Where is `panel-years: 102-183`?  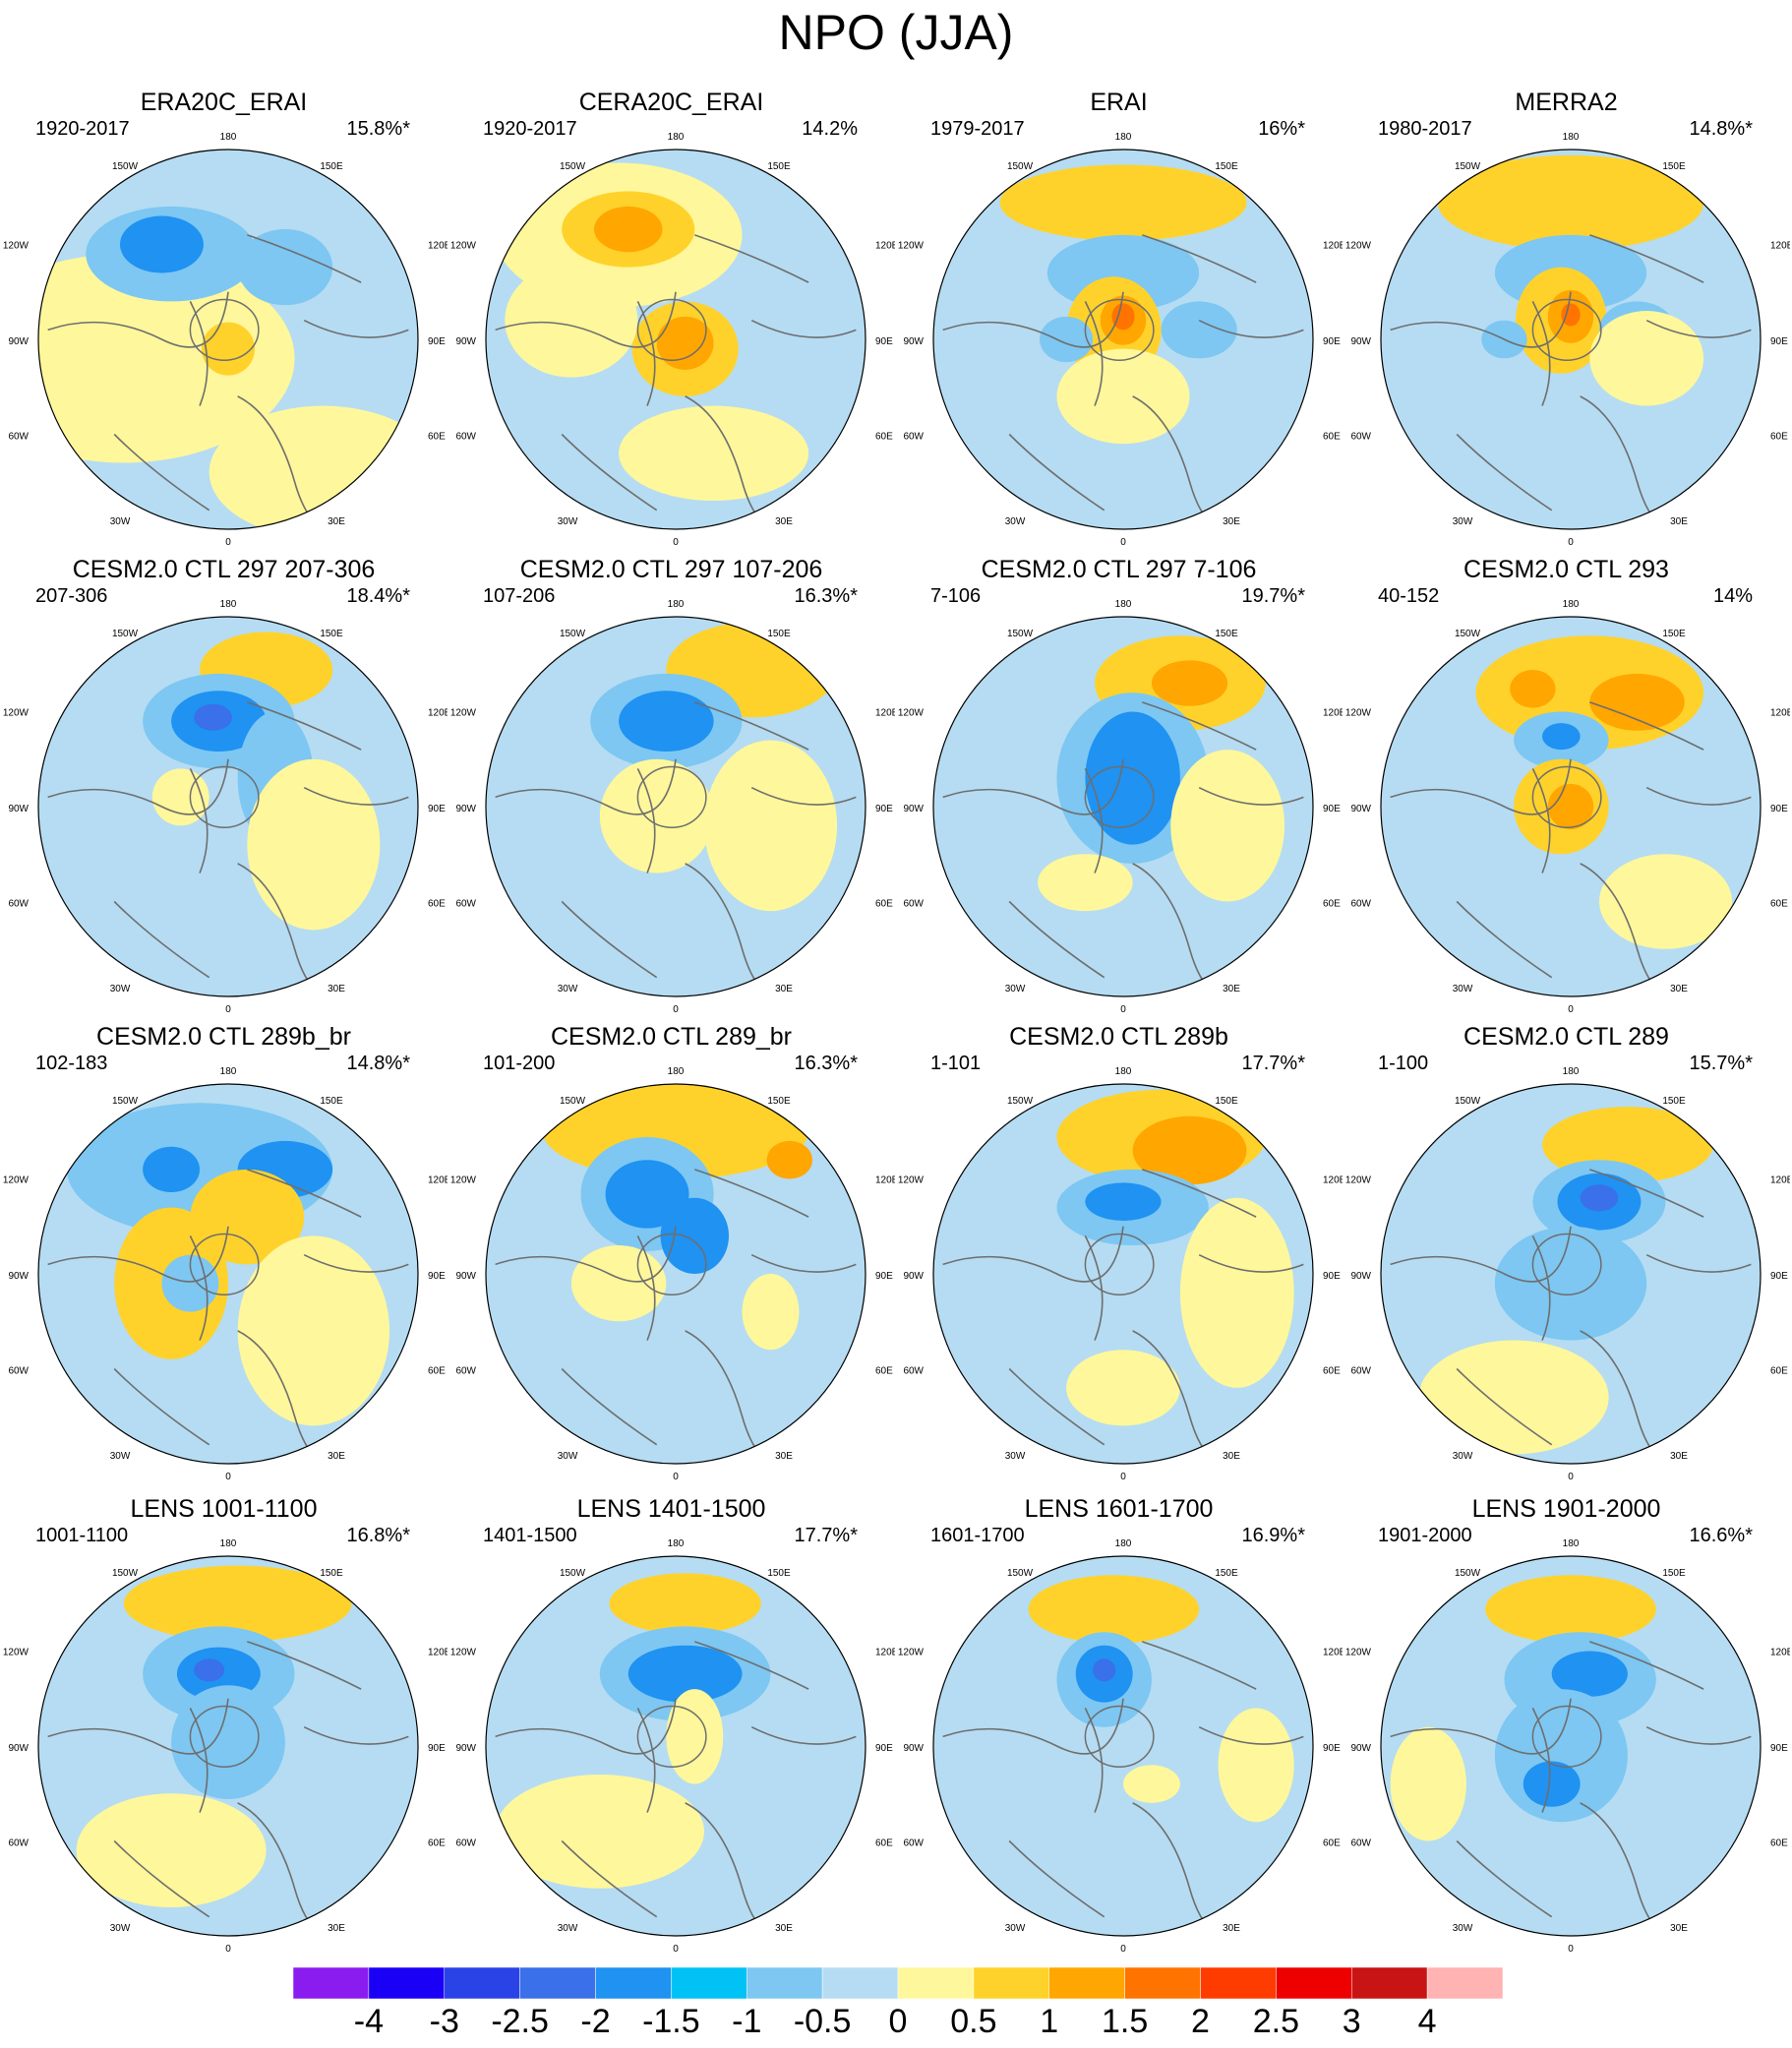
panel-years: 102-183 is located at coordinates (71, 1063).